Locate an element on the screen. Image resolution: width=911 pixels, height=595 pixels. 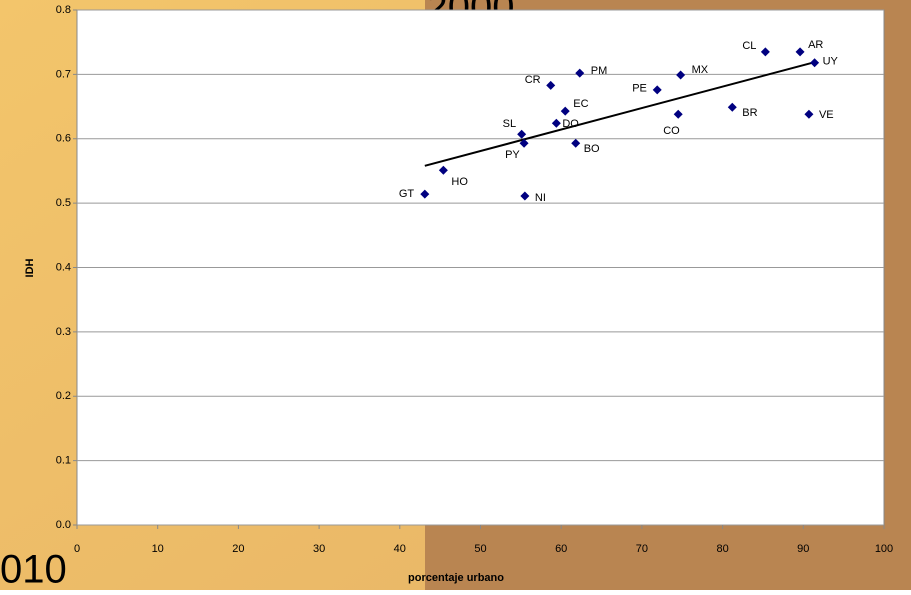
point-label: UY is located at coordinates (831, 62).